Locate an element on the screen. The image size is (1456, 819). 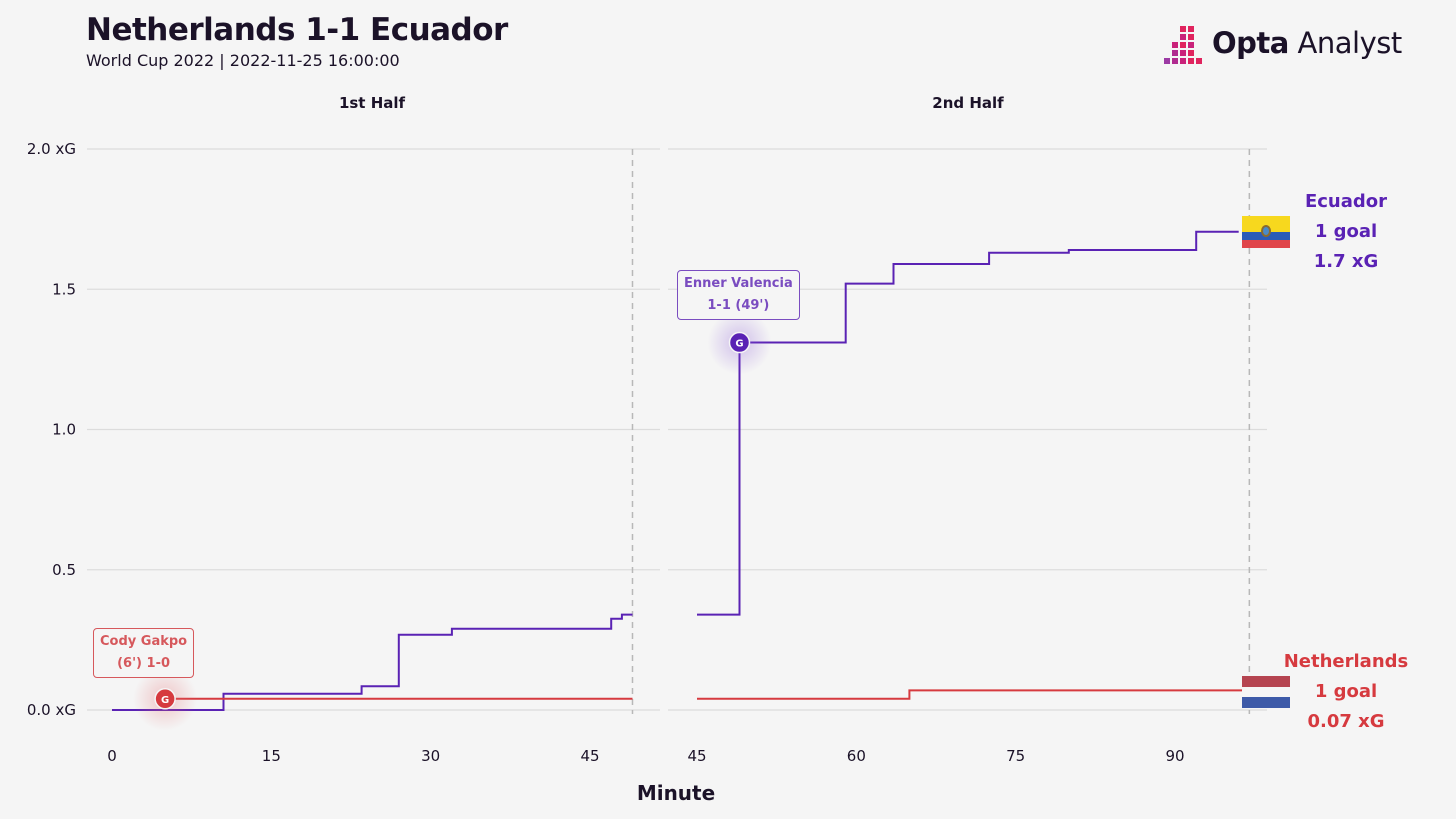
x-tick-label: 30 is located at coordinates (430, 756).